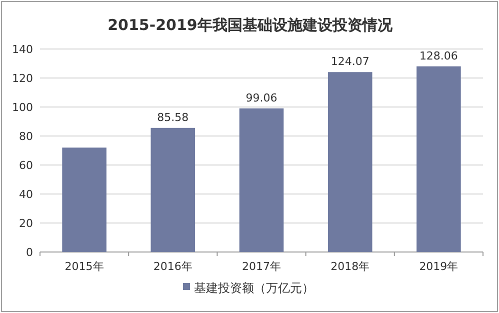 This screenshot has width=499, height=313. I want to click on y-tick-label: 140, so click(22, 49).